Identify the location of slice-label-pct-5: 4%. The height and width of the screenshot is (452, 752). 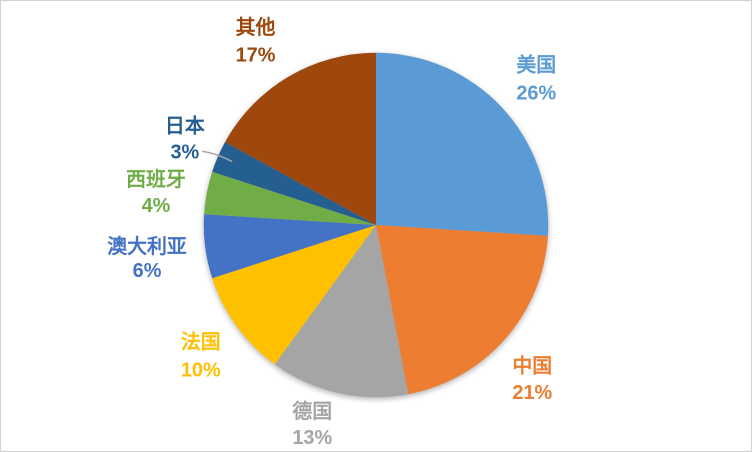
(156, 206).